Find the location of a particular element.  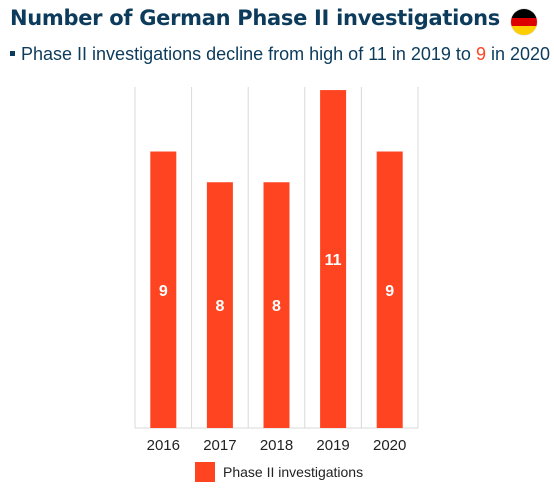

data-label-2020: 9 is located at coordinates (389, 291).